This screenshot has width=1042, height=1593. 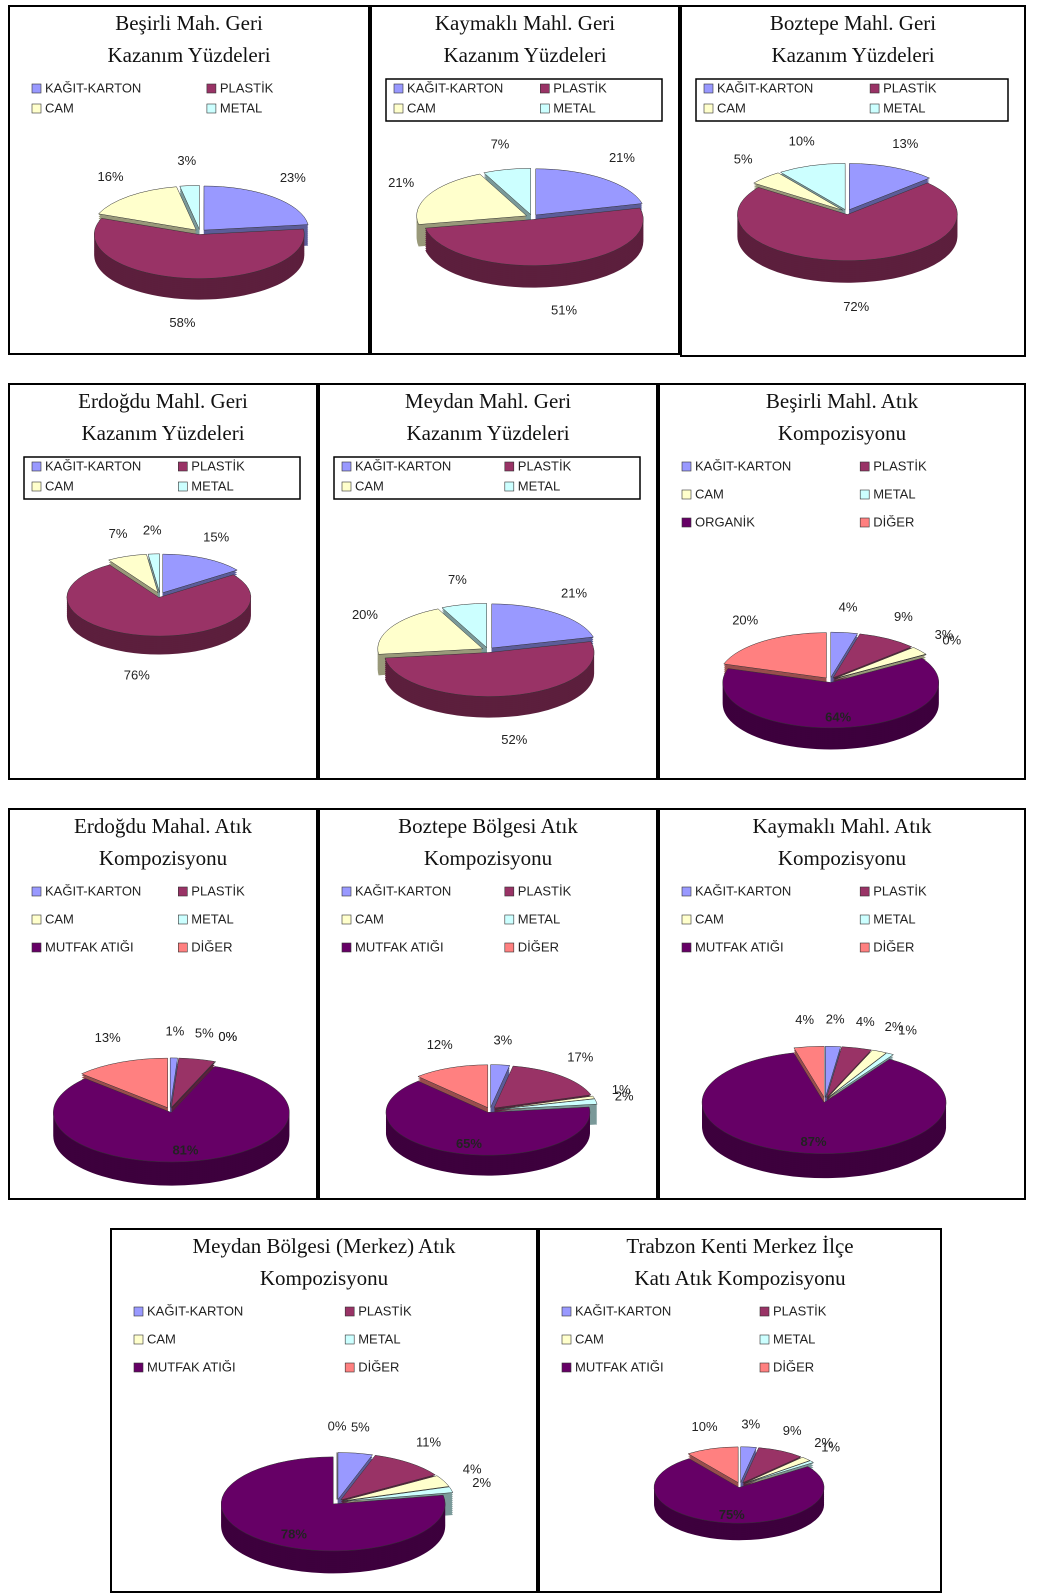 I want to click on chart-title: Beşirli Mah. Geri, so click(x=189, y=23).